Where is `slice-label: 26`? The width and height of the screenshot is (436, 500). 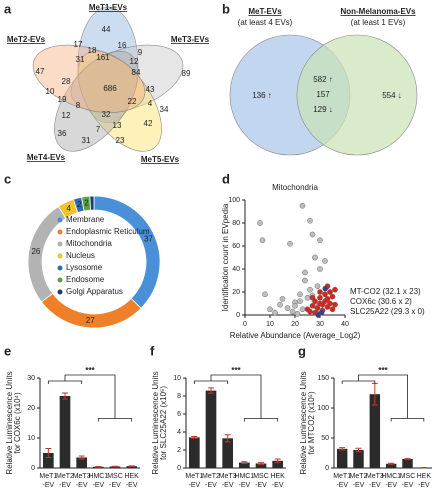 slice-label: 26 is located at coordinates (35, 251).